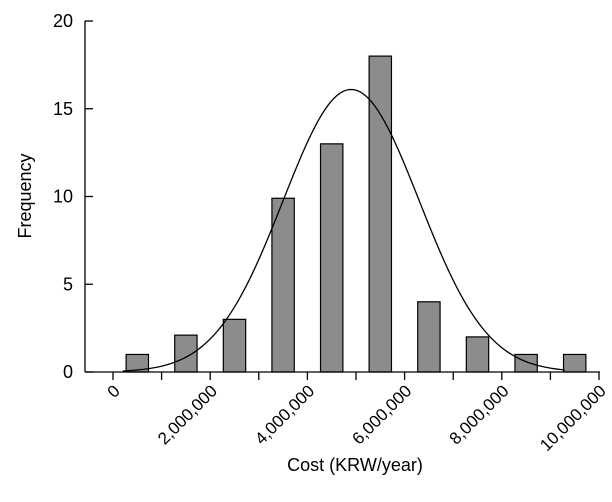 This screenshot has height=502, width=612. What do you see at coordinates (25, 195) in the screenshot?
I see `y-axis-title: Frequency` at bounding box center [25, 195].